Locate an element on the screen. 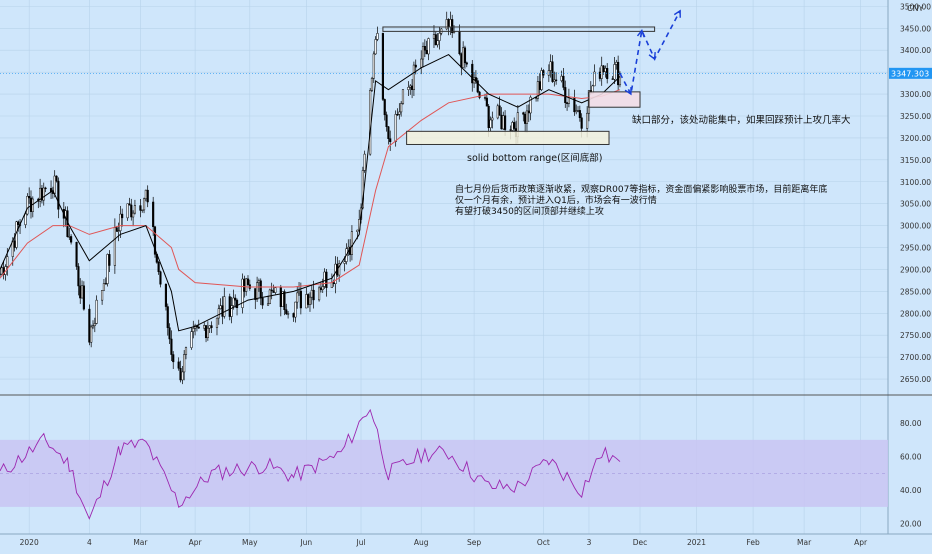 This screenshot has width=932, height=554. currency-label: CNY is located at coordinates (915, 8).